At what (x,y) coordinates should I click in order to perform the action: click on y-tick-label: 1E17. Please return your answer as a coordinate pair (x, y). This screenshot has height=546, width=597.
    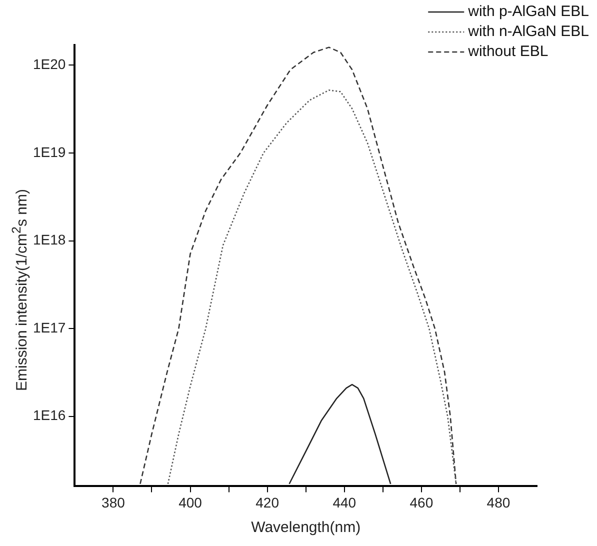
    Looking at the image, I should click on (49, 327).